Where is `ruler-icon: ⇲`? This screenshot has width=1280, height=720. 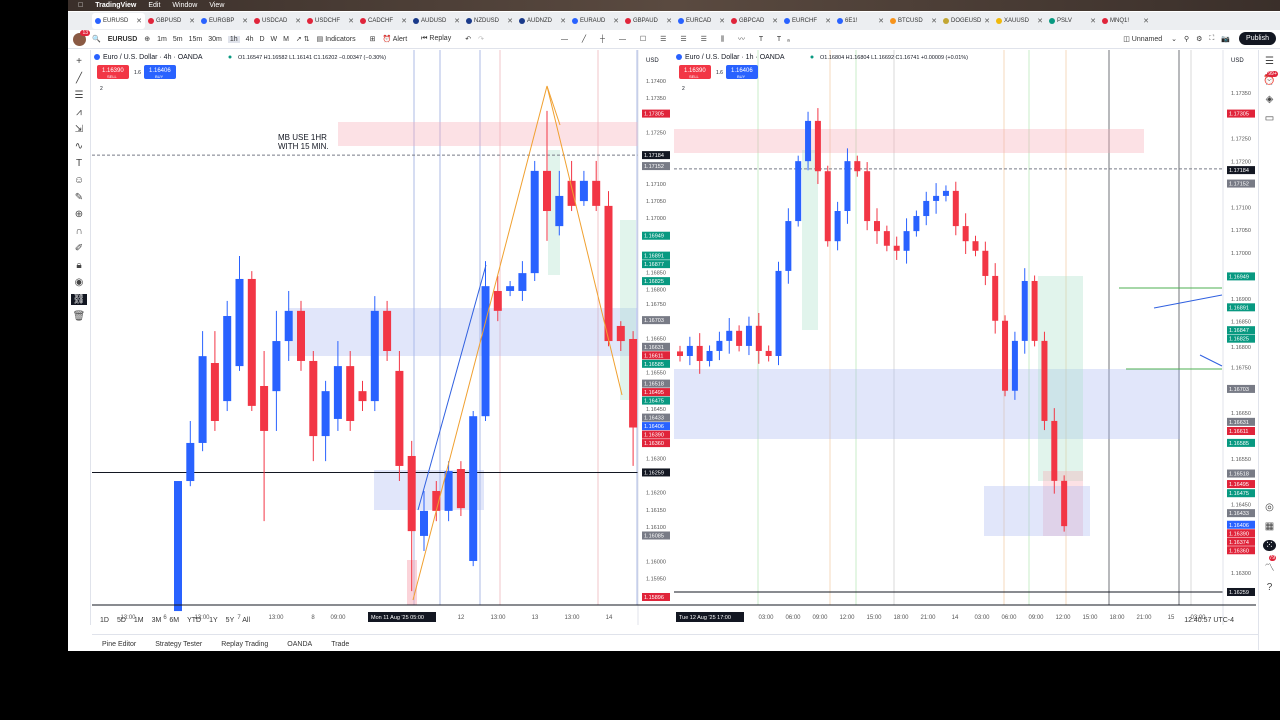 ruler-icon: ⇲ is located at coordinates (79, 129).